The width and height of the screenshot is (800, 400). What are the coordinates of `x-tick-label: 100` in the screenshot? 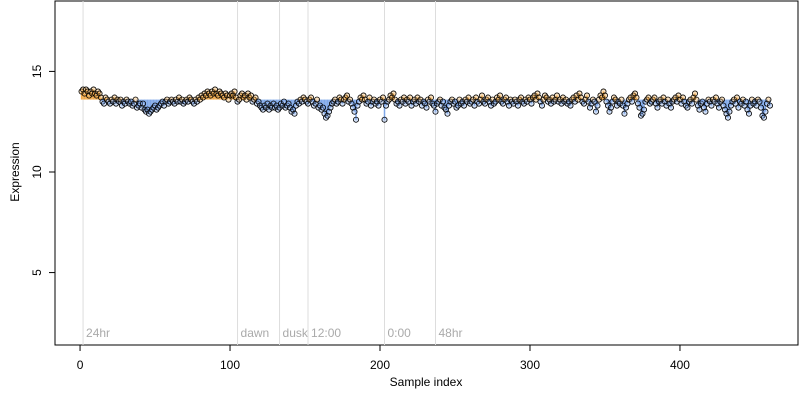 It's located at (230, 365).